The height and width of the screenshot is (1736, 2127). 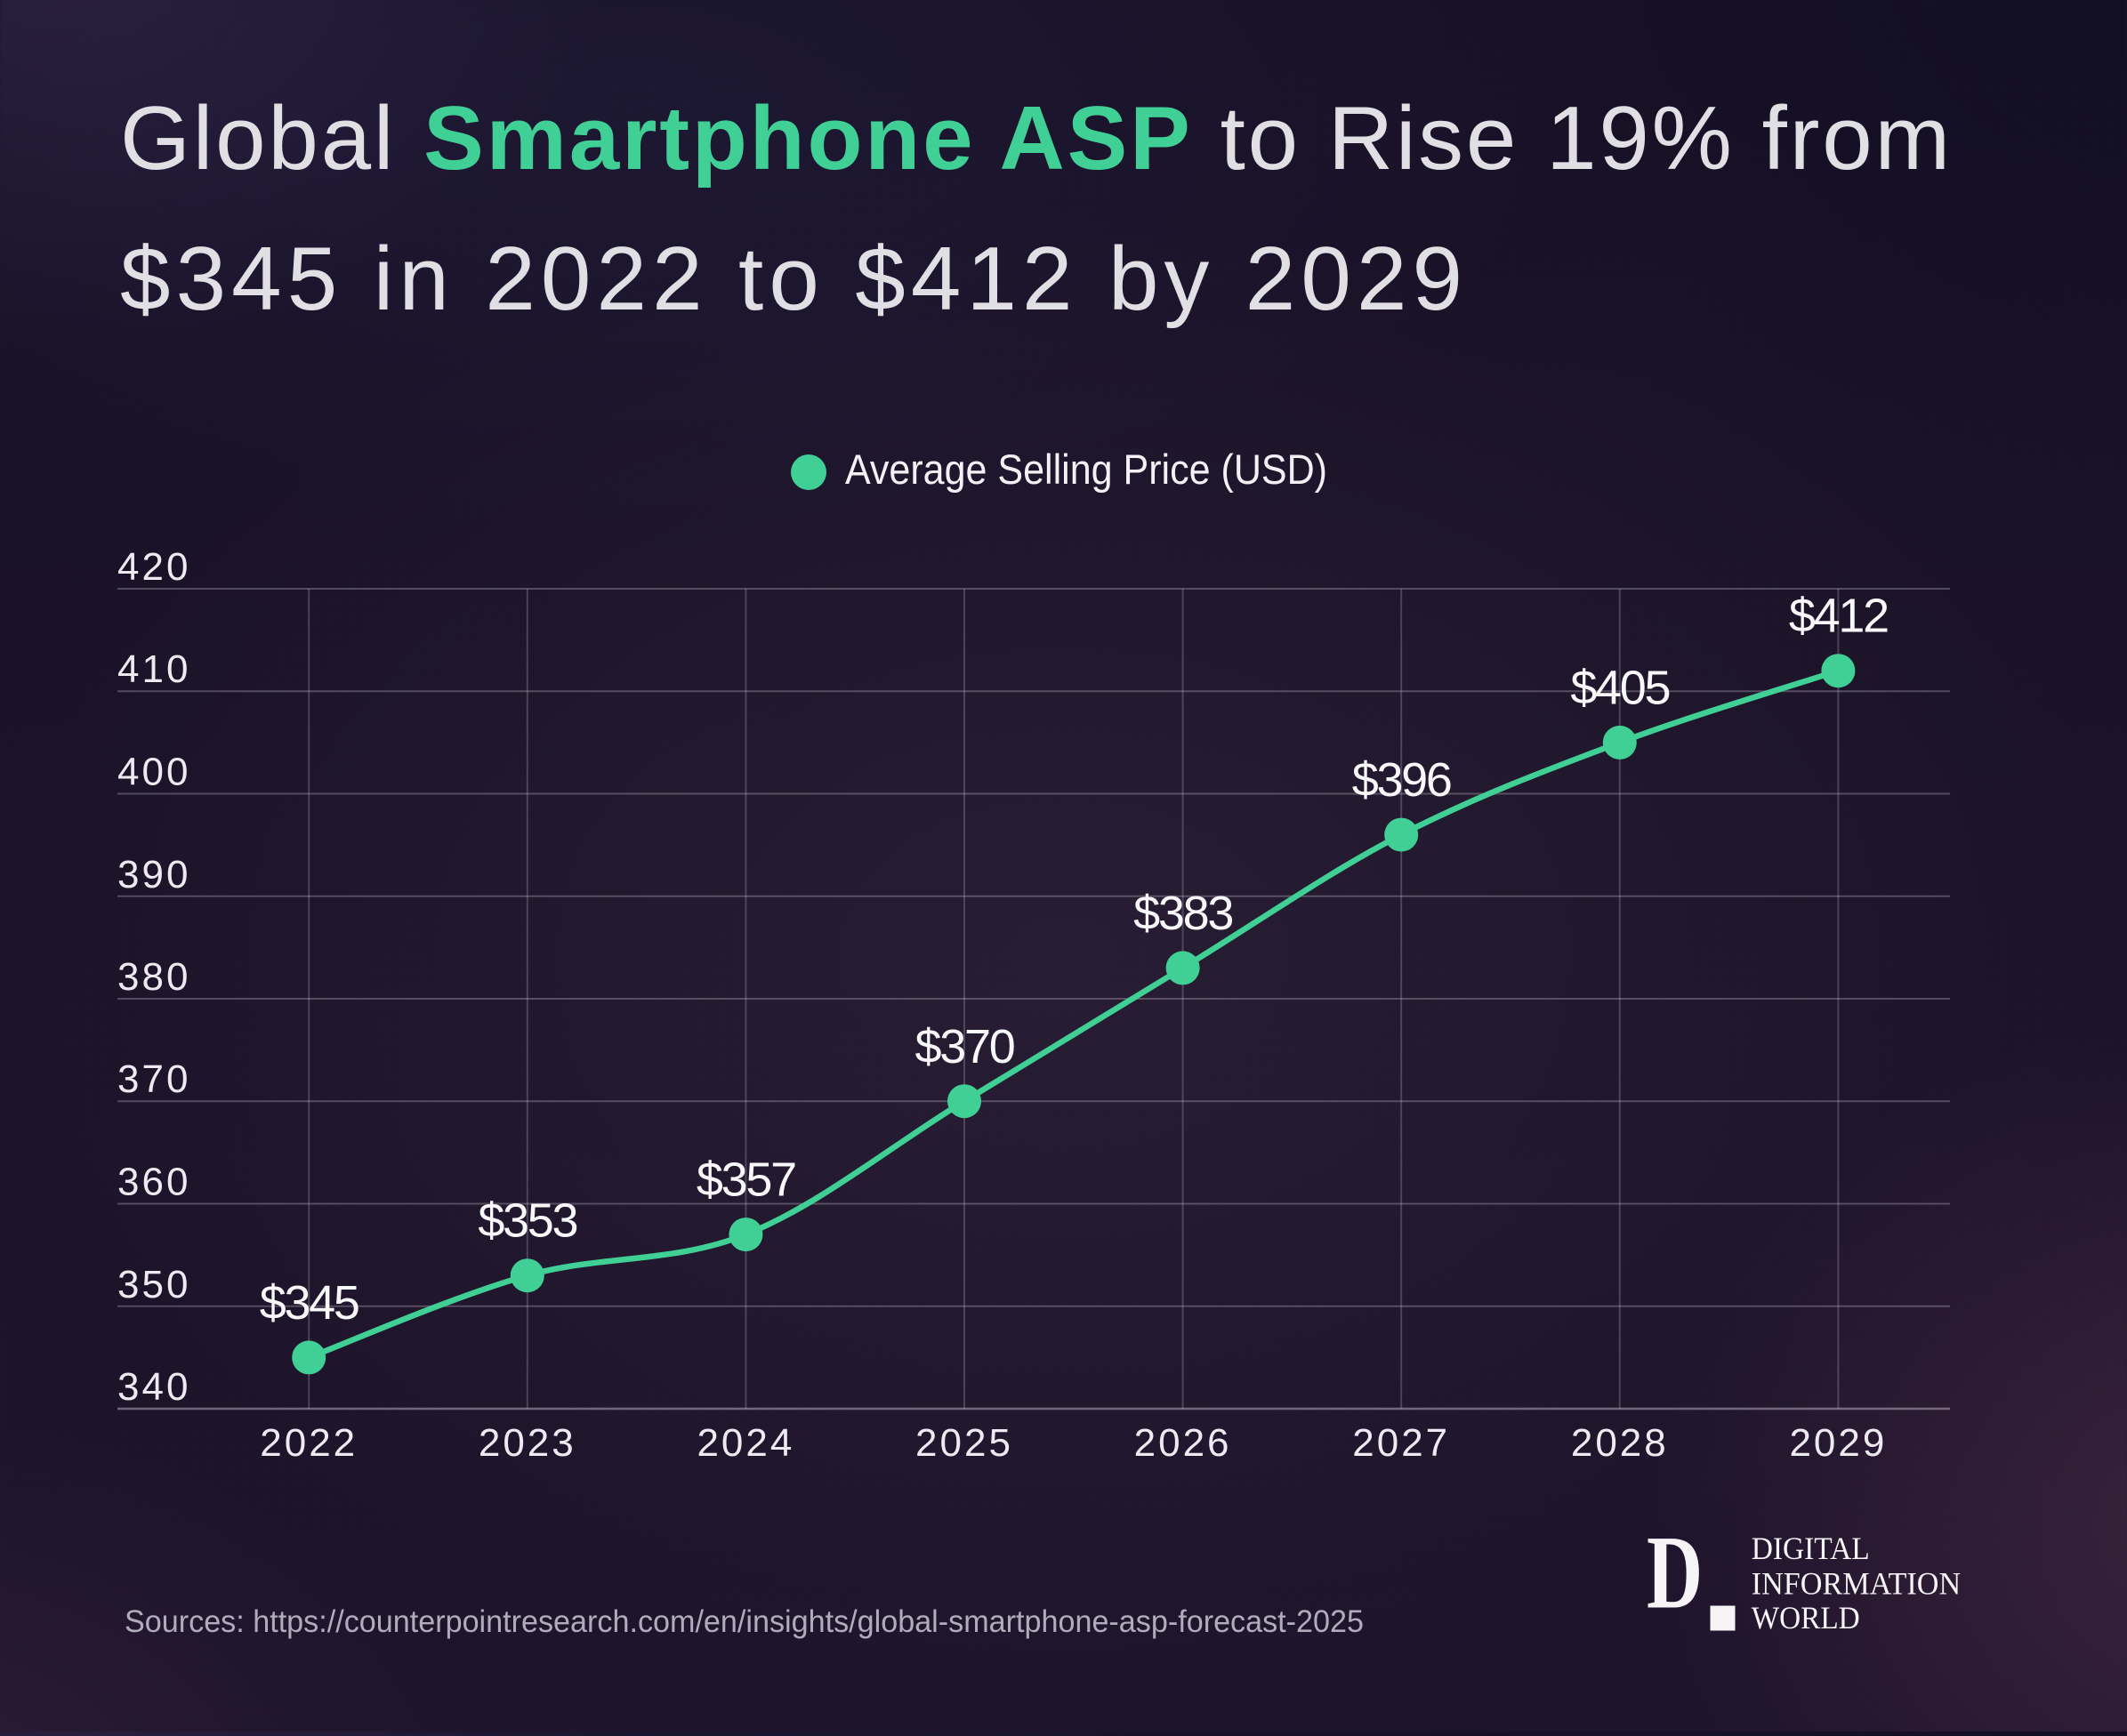 What do you see at coordinates (1182, 914) in the screenshot?
I see `svg-text: $383` at bounding box center [1182, 914].